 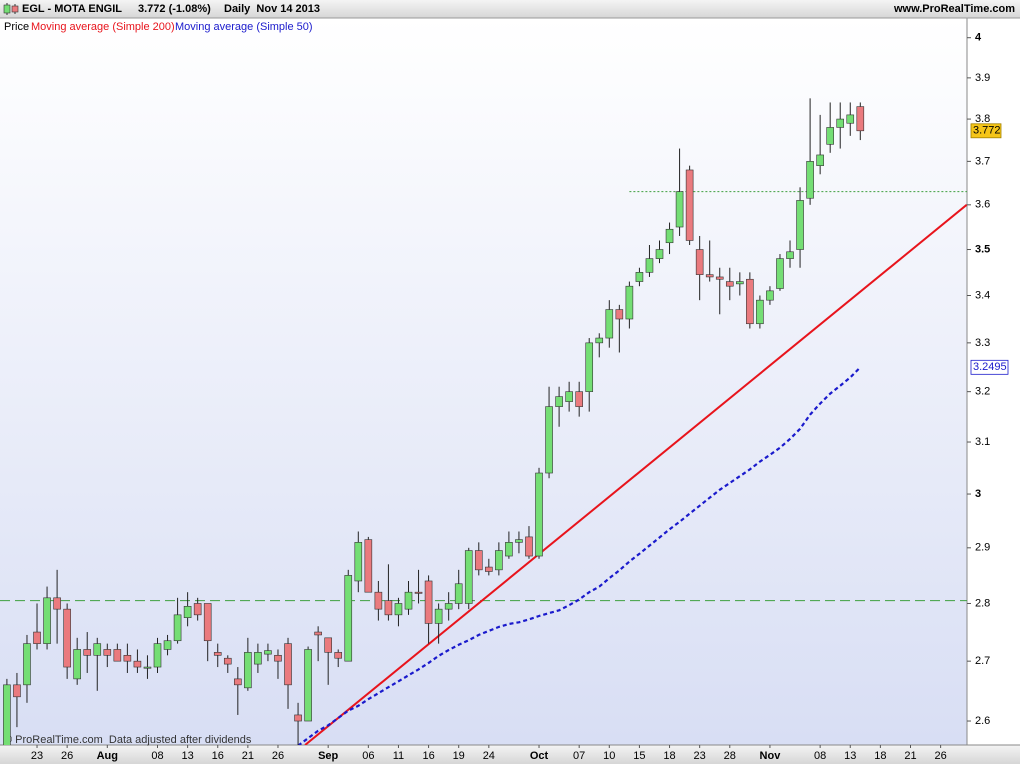 I want to click on axis-background, so click(x=993, y=381).